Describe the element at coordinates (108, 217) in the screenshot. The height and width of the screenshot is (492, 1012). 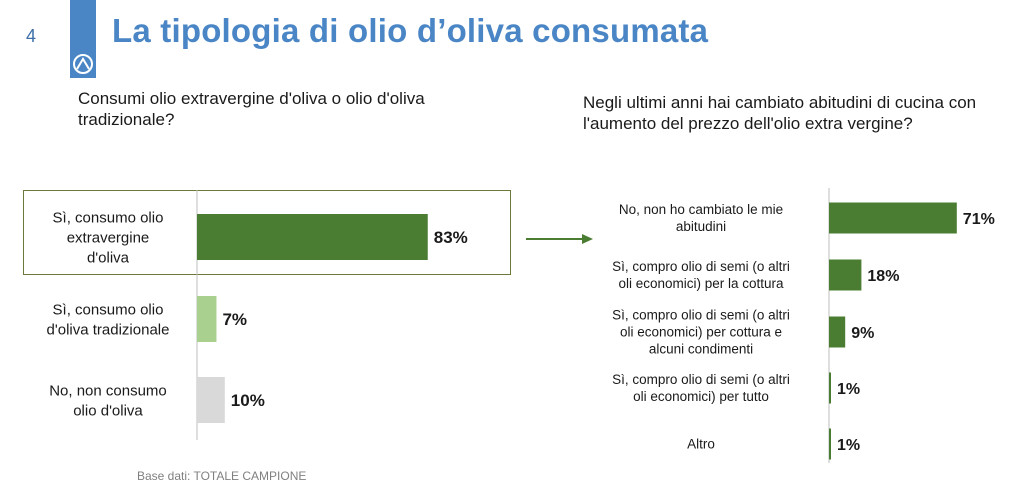
I see `left-chart-category-label-0-0: Sì, consumo olio` at that location.